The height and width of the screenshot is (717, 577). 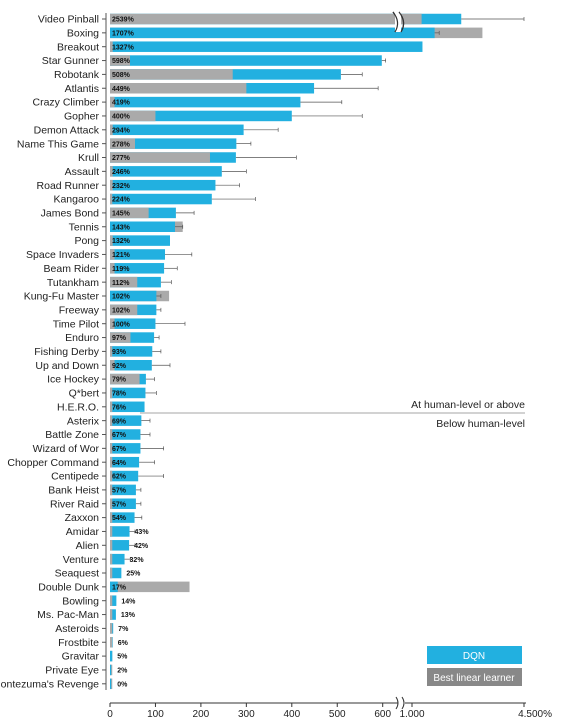 I want to click on label-pong: Pong, so click(x=86, y=241).